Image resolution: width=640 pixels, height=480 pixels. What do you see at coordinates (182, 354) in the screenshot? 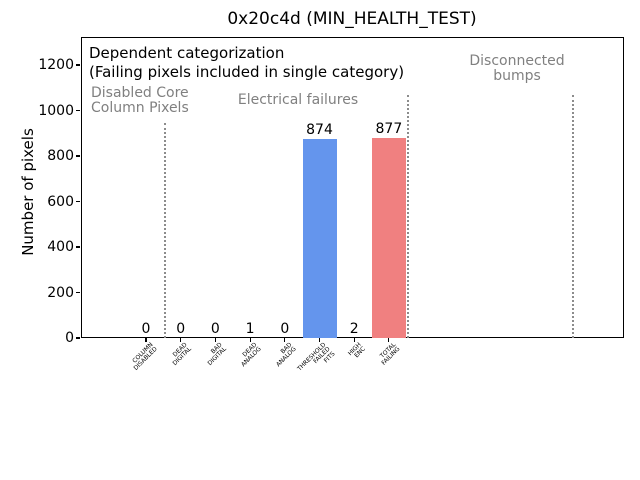
I see `x-tick-label: DEAD DIGITAL` at bounding box center [182, 354].